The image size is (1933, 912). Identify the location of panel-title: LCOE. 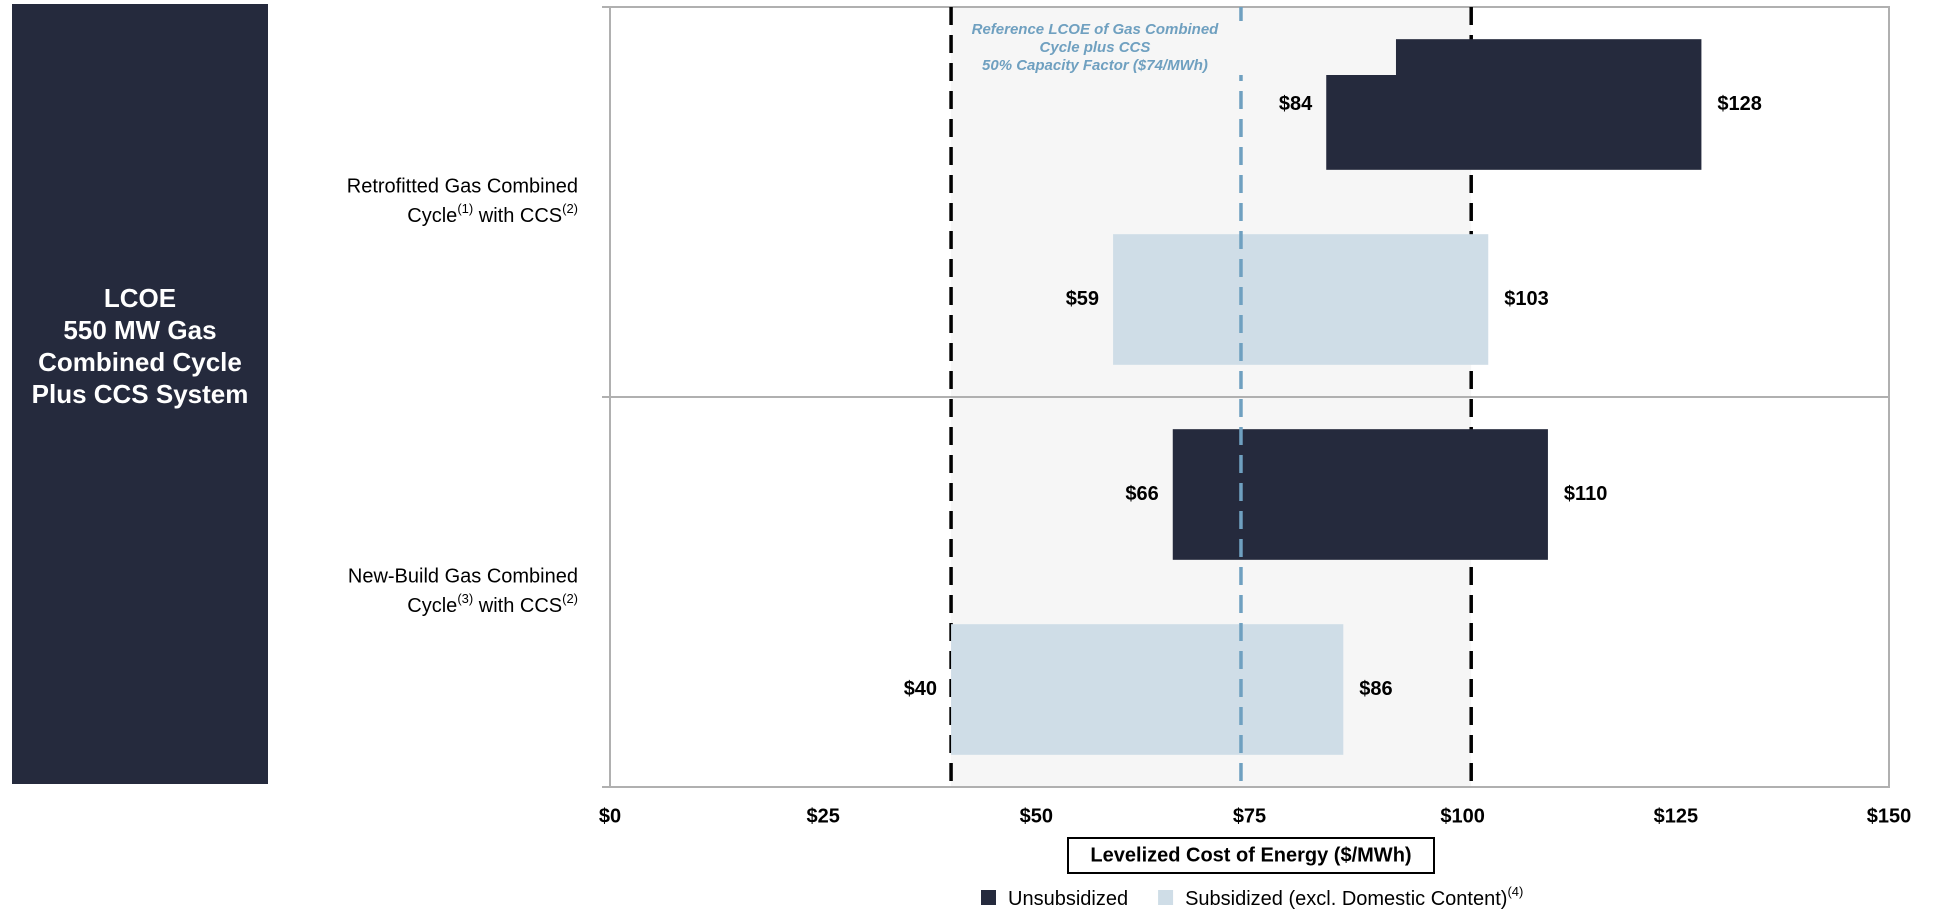
(140, 298).